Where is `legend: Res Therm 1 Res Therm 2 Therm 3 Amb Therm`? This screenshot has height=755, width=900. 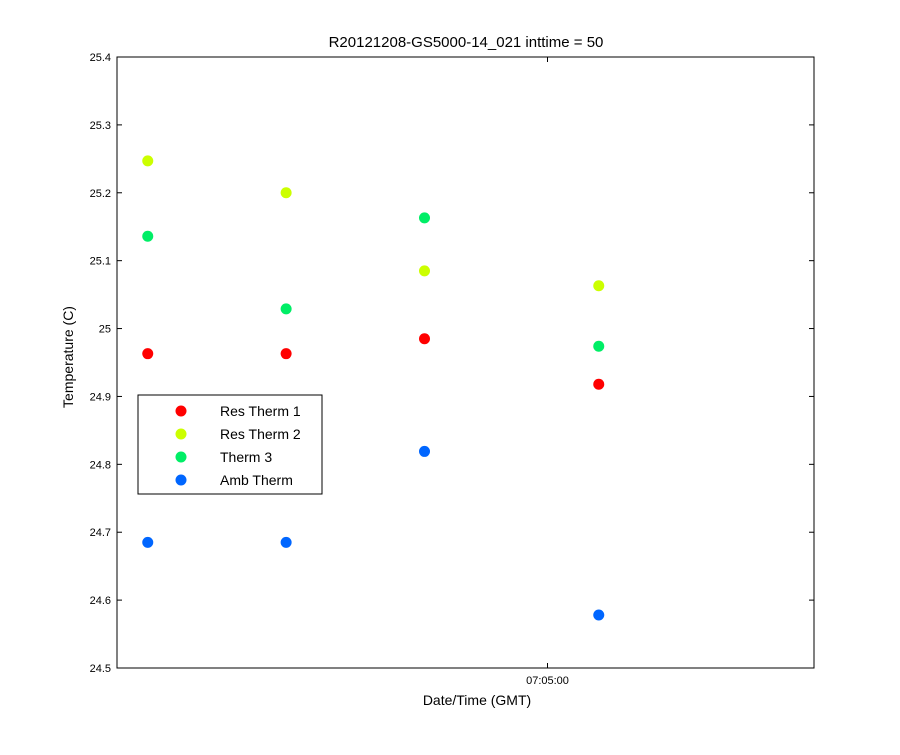
legend: Res Therm 1 Res Therm 2 Therm 3 Amb Therm is located at coordinates (230, 444).